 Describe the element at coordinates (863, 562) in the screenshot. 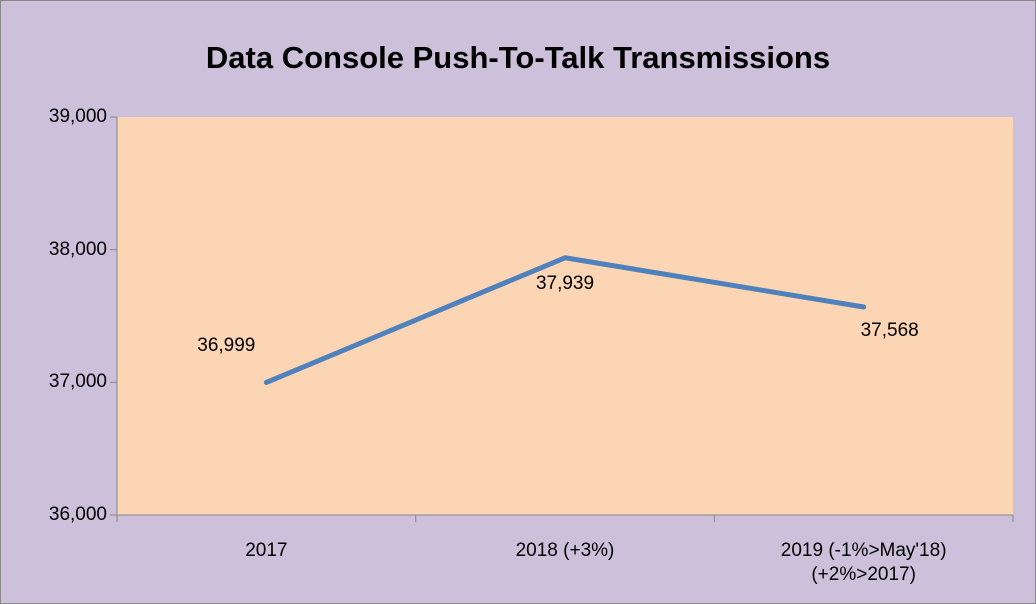

I see `x-tick-label: 2019 (-1%>May'18) (+2%>2017)` at that location.